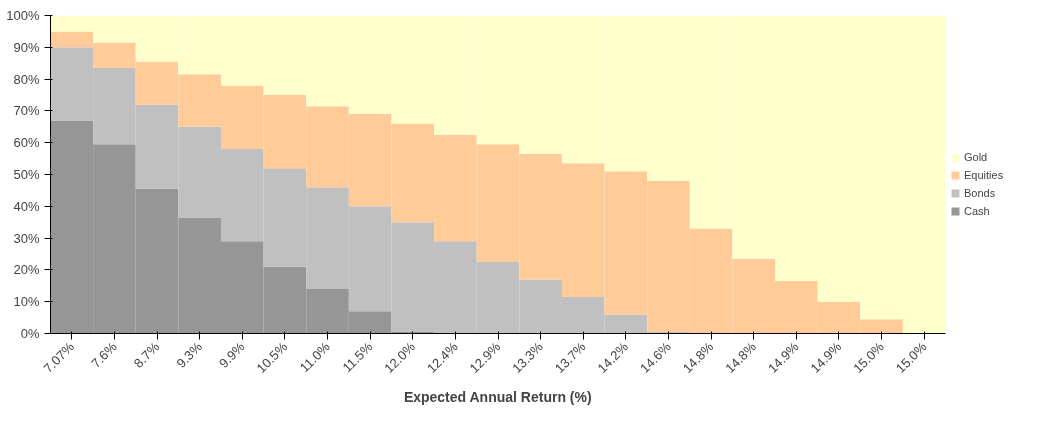 The width and height of the screenshot is (1043, 427). I want to click on legend-label: Gold, so click(976, 156).